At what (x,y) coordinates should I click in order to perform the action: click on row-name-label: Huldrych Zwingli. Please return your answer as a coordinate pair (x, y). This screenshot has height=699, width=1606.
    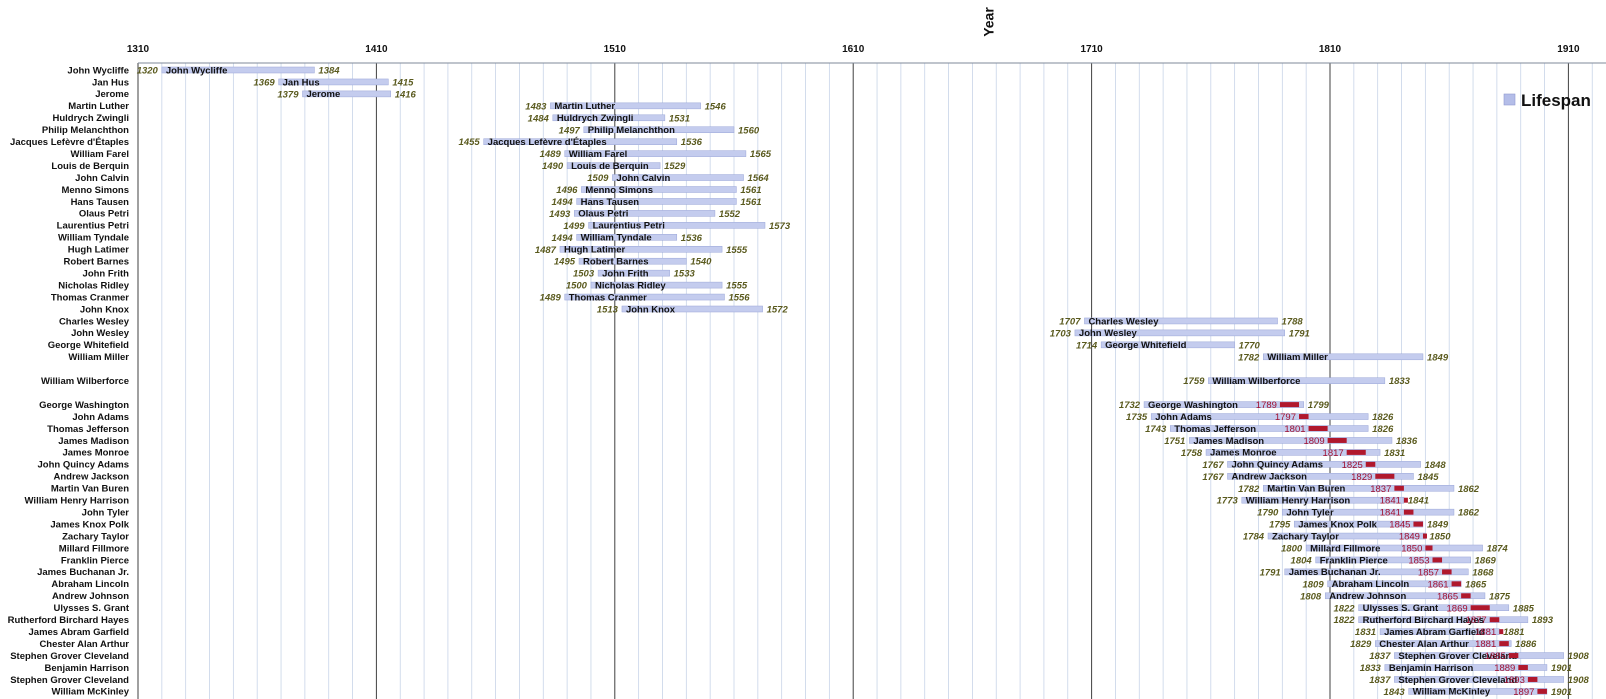
    Looking at the image, I should click on (90, 118).